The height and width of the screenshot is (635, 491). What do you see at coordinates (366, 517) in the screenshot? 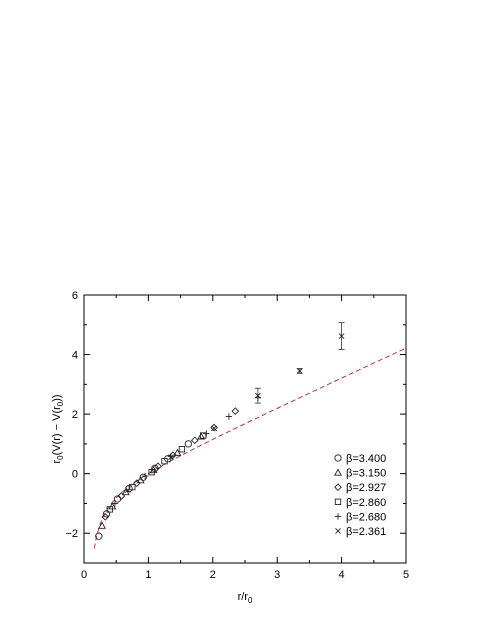
I see `legend-label: β=2.680` at bounding box center [366, 517].